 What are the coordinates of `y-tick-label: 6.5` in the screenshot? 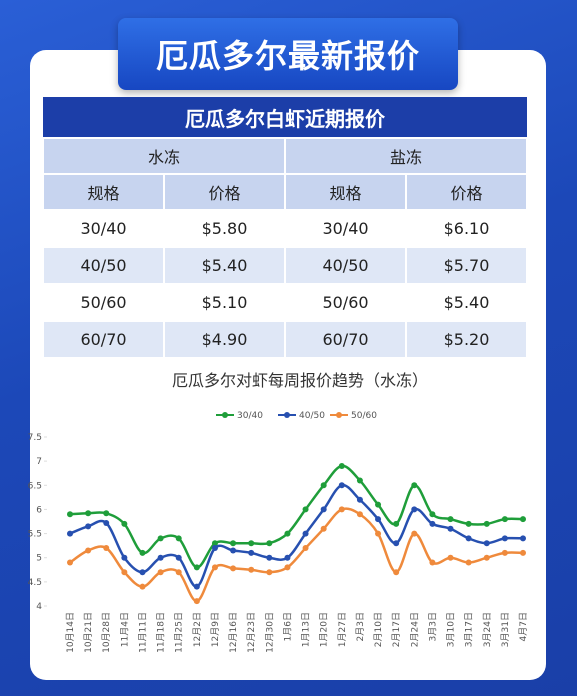 It's located at (35, 486).